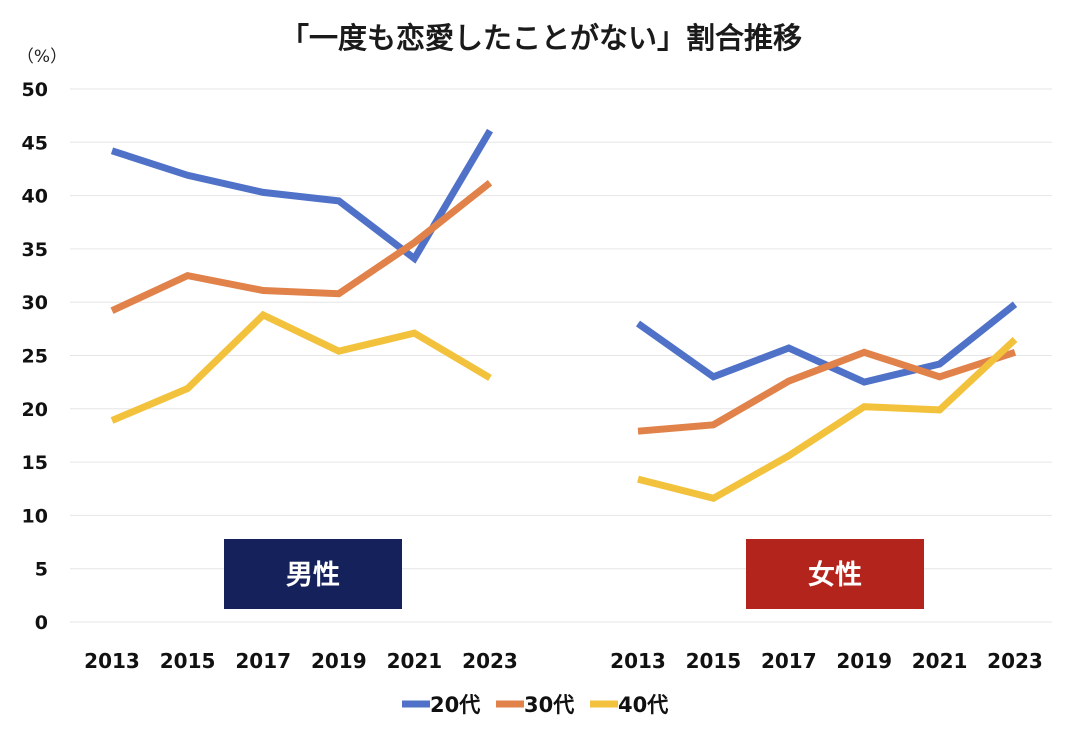  I want to click on y-tick-label: 50, so click(35, 90).